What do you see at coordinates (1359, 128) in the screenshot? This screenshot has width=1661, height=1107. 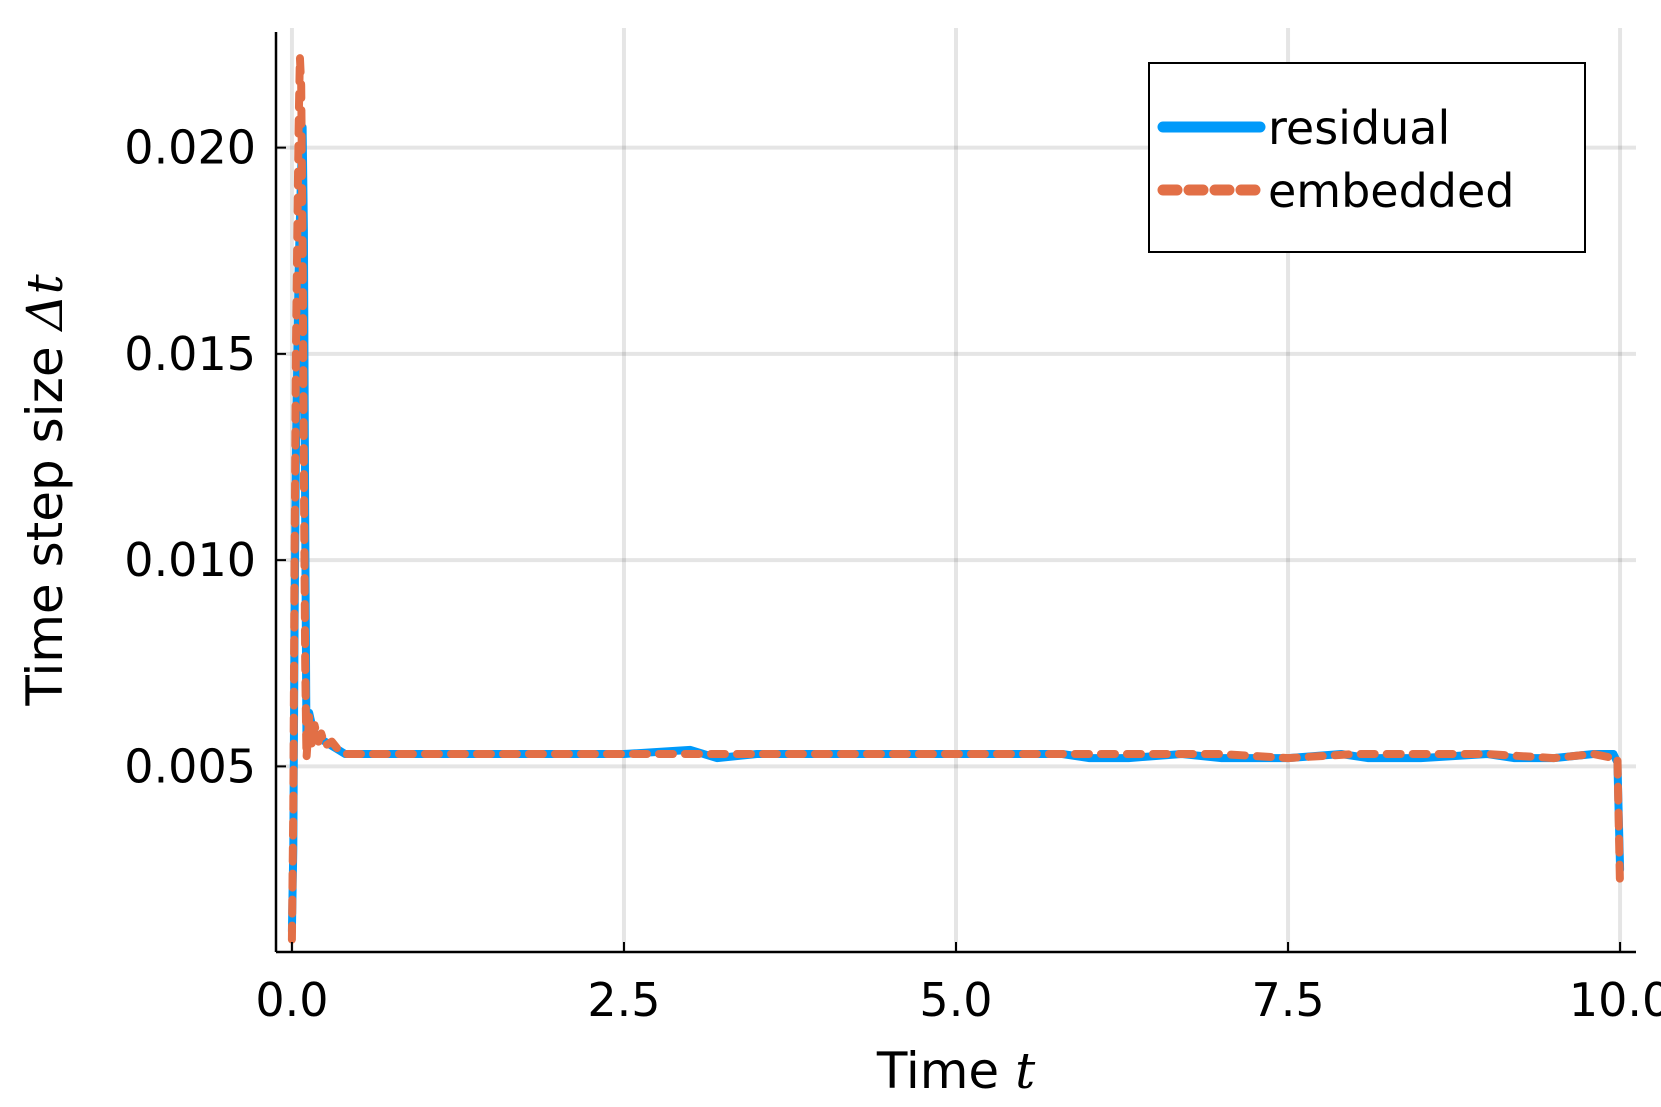 I see `legend-label-residual: residual` at bounding box center [1359, 128].